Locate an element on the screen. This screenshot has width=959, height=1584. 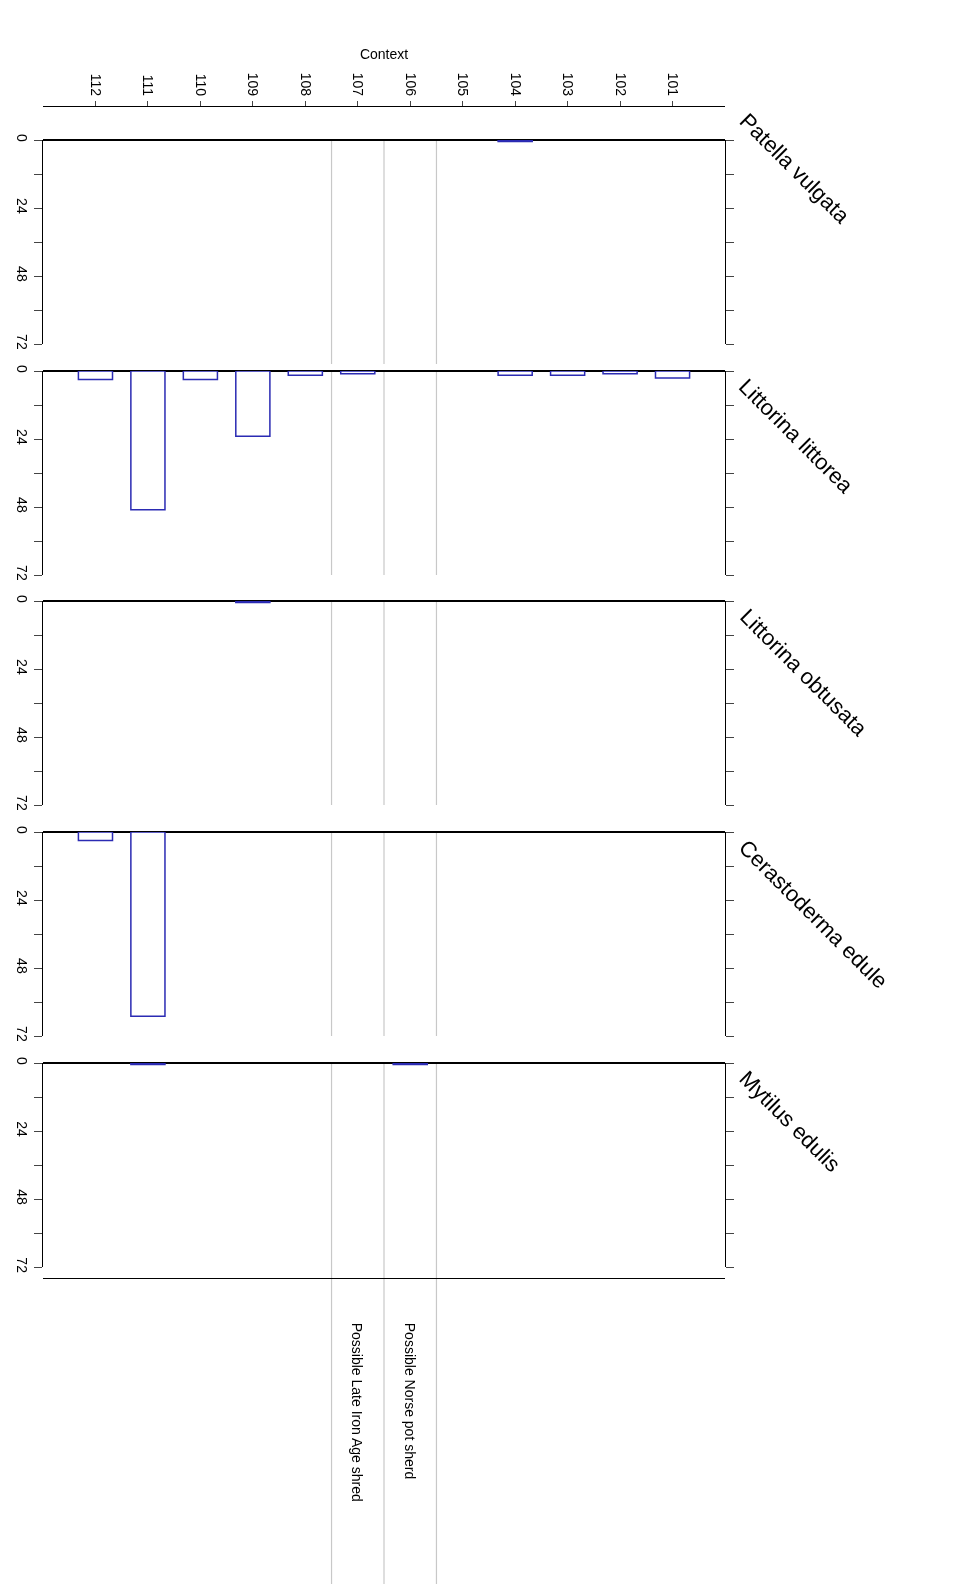
text: Possible Norse pot sherd is located at coordinates (410, 1400).